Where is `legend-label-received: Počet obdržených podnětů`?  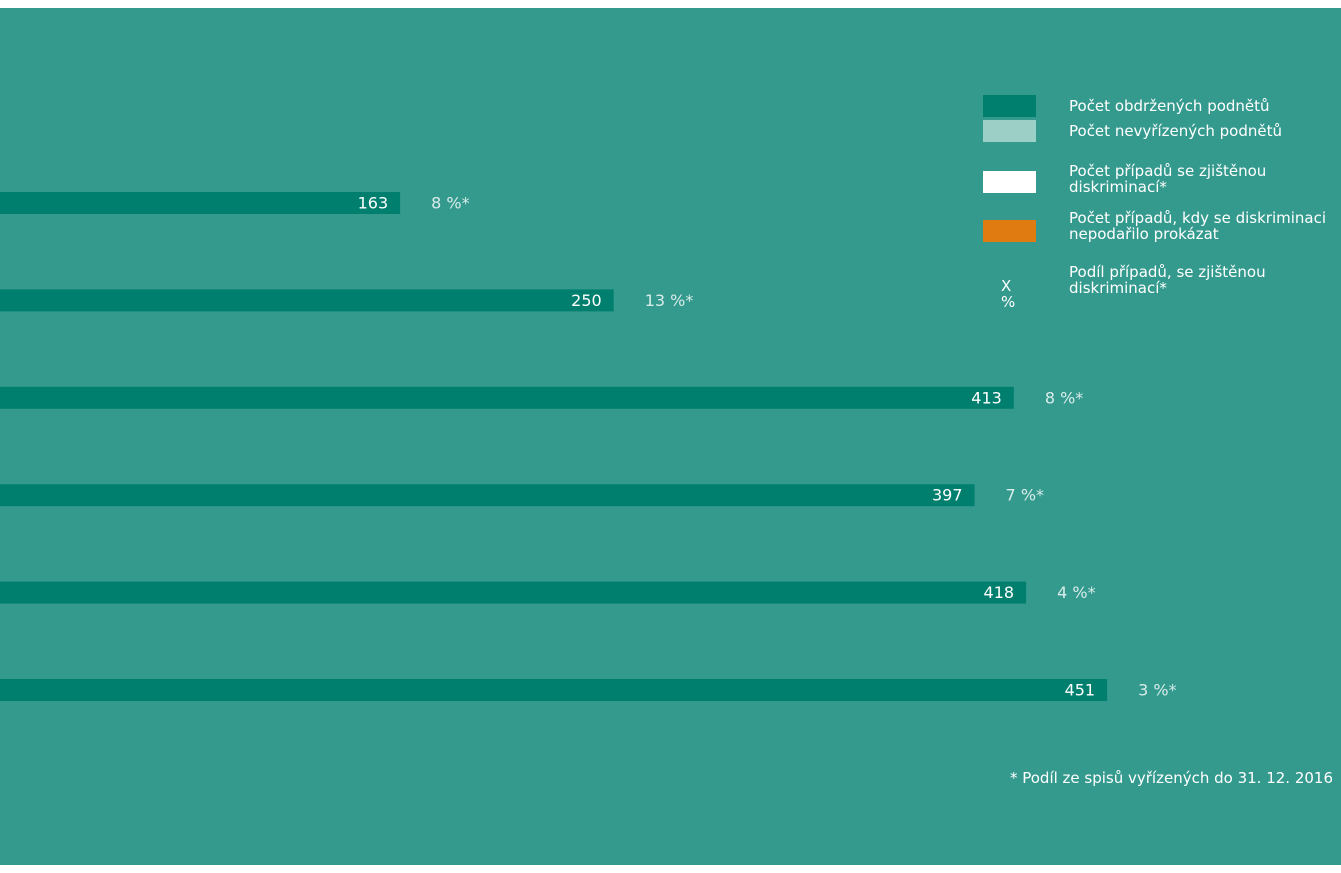
legend-label-received: Počet obdržených podnětů is located at coordinates (1169, 106).